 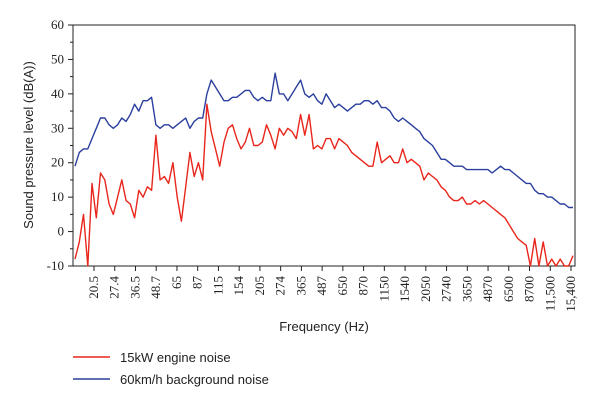 What do you see at coordinates (57, 24) in the screenshot?
I see `y-tick-label: 60` at bounding box center [57, 24].